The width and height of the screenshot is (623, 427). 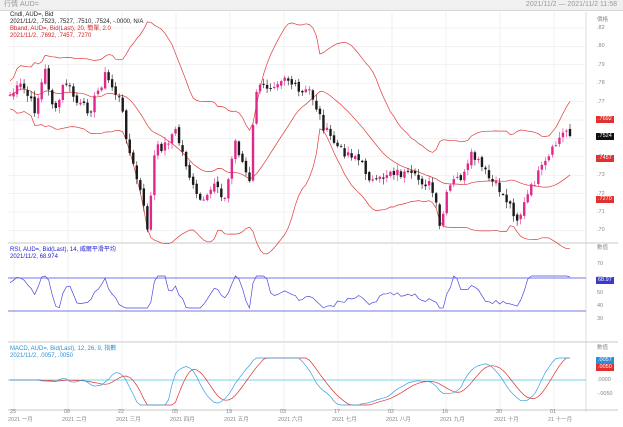 I want to click on bband-legend-name: Bband, AUD=, Bid(Last), 20, 簡單, 2.0, so click(x=60, y=29).